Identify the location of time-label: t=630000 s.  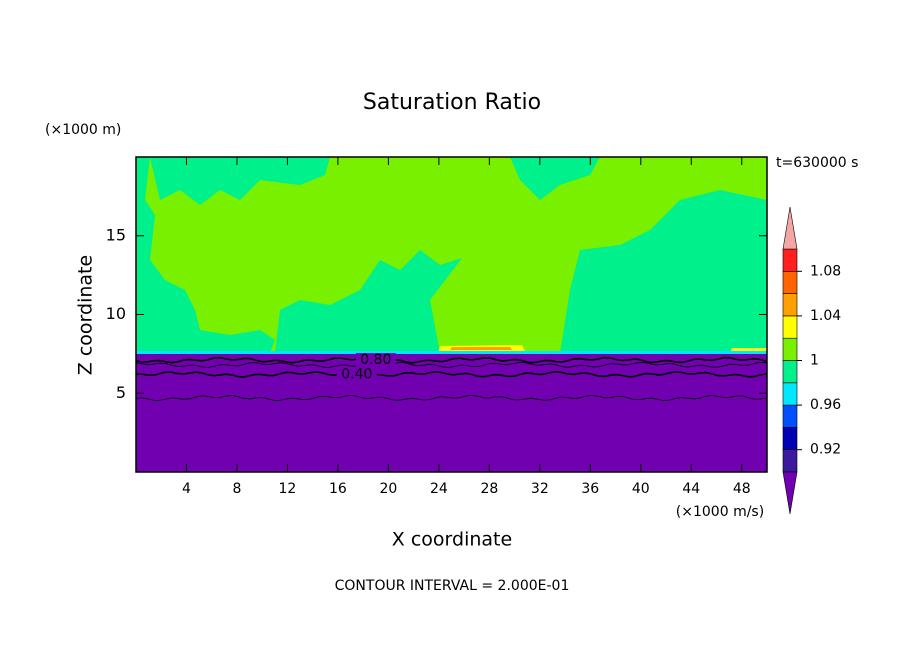
(817, 163).